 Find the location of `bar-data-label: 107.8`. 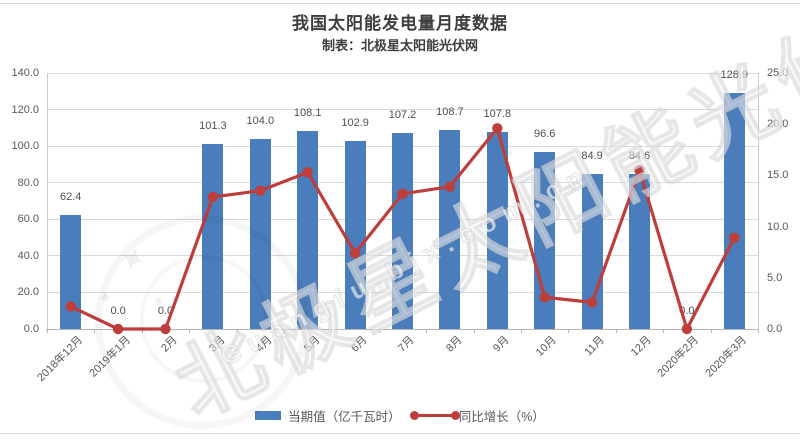

bar-data-label: 107.8 is located at coordinates (497, 113).